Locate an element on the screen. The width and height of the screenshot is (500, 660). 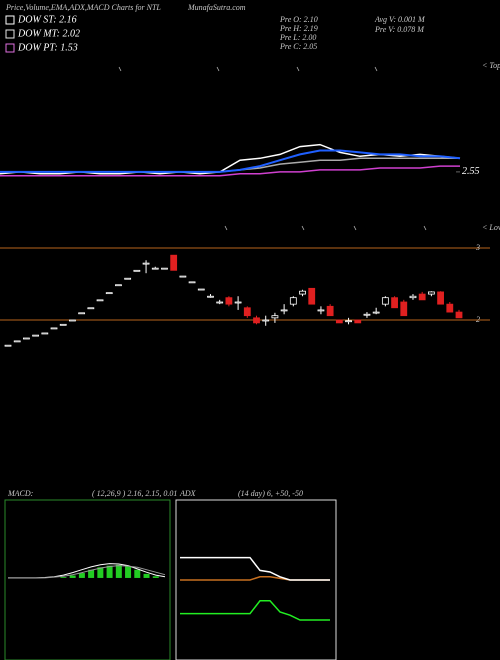
y-tick-label: 2.55 is located at coordinates (471, 171).